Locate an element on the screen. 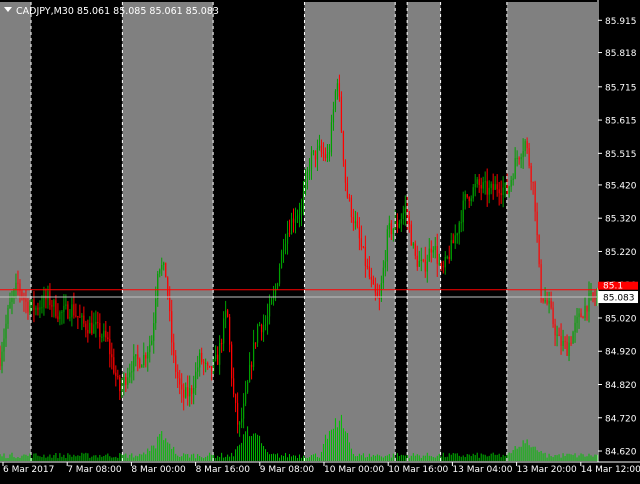 Image resolution: width=640 pixels, height=484 pixels. price-tick-label: 85.020 is located at coordinates (621, 319).